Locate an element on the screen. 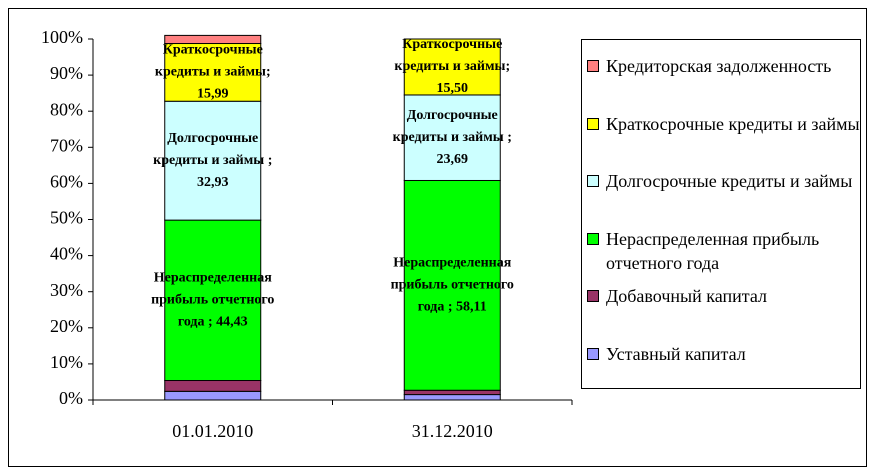 The height and width of the screenshot is (472, 876). legend-label: Кредиторская задолженность is located at coordinates (719, 66).